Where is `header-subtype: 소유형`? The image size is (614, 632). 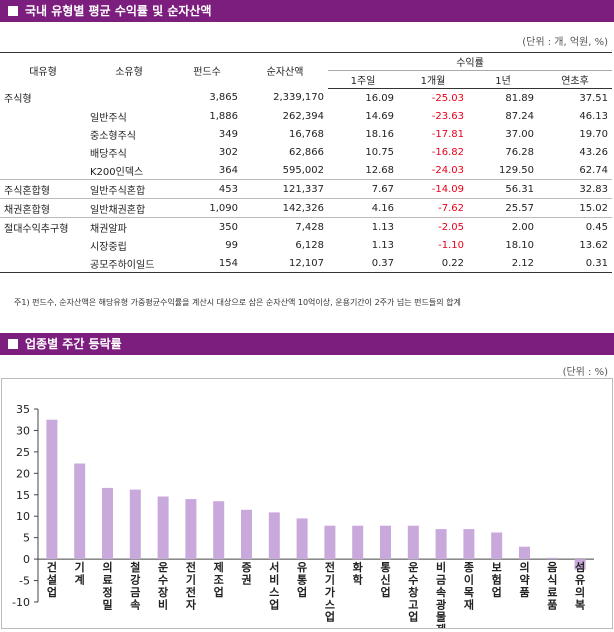 header-subtype: 소유형 is located at coordinates (129, 70).